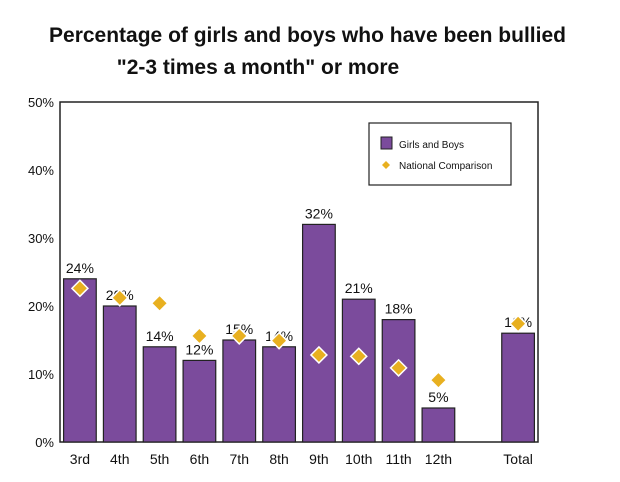 This screenshot has height=482, width=620. What do you see at coordinates (41, 238) in the screenshot?
I see `y-tick-label: 30%` at bounding box center [41, 238].